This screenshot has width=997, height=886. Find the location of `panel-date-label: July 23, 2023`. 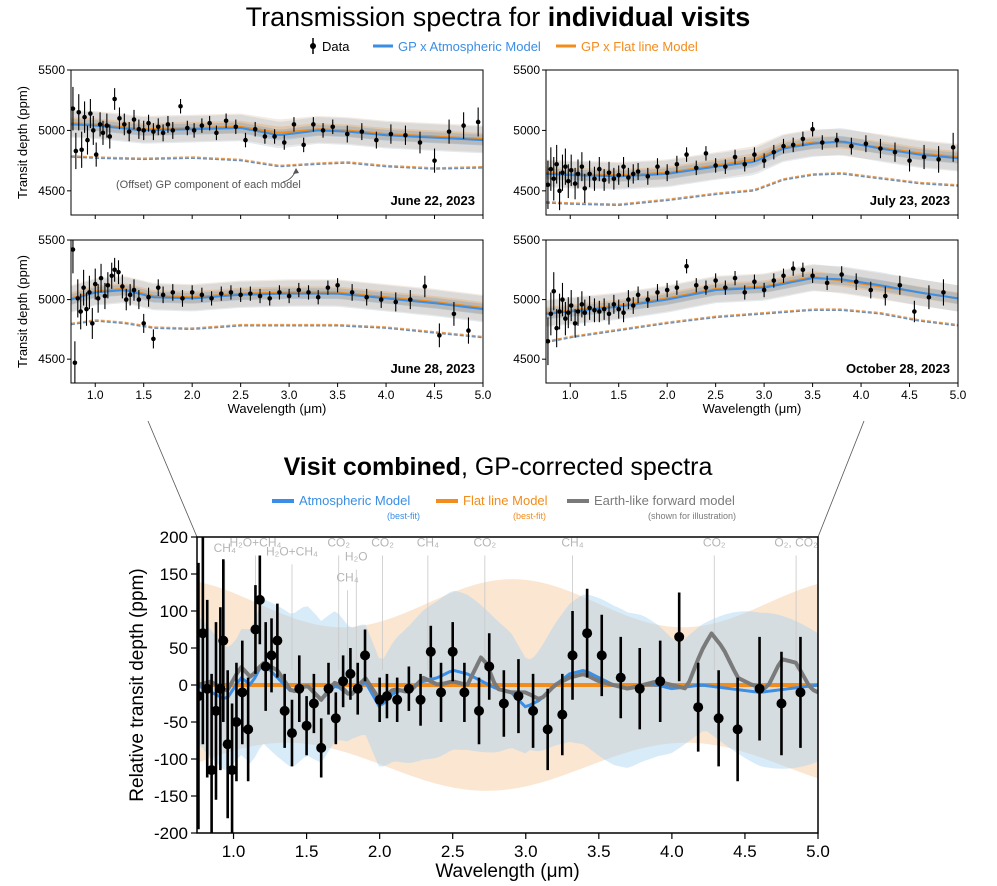

panel-date-label: July 23, 2023 is located at coordinates (910, 200).